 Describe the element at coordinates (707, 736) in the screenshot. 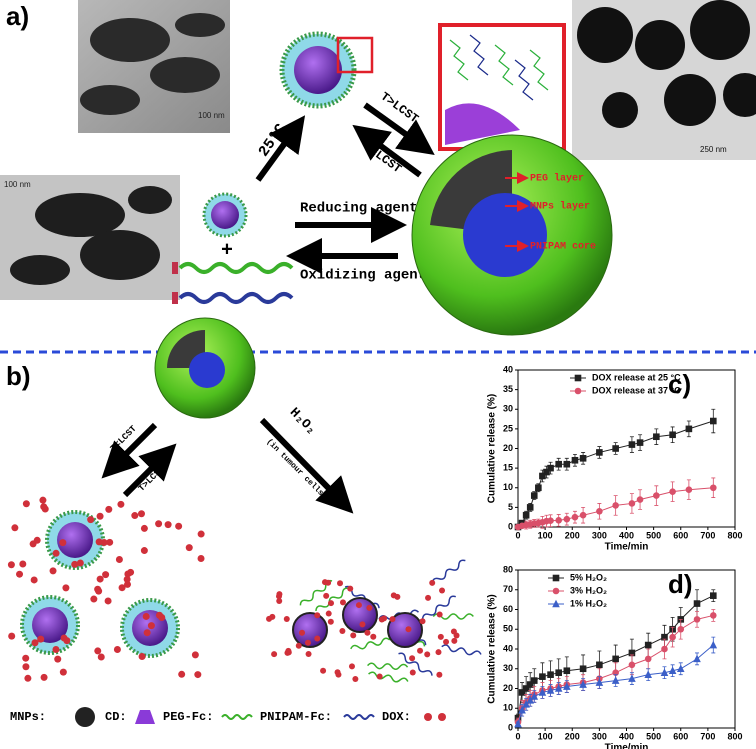

I see `x-tick-label: 700` at that location.